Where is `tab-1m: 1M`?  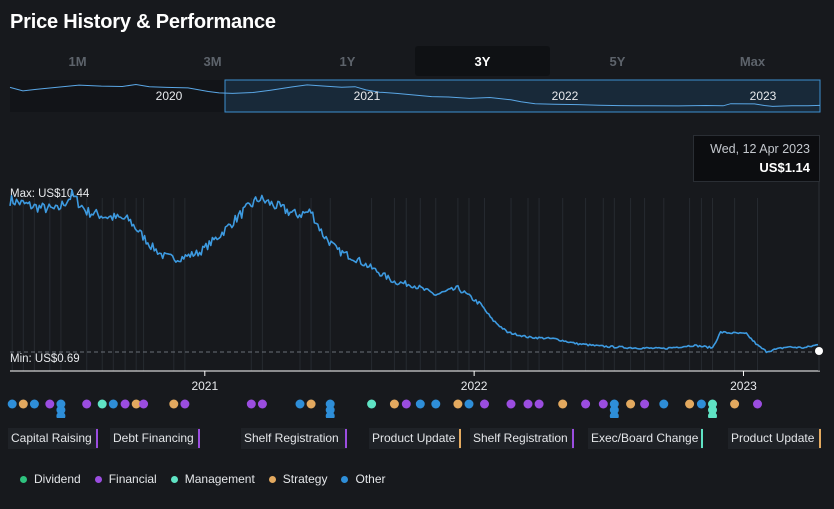
tab-1m: 1M is located at coordinates (77, 61).